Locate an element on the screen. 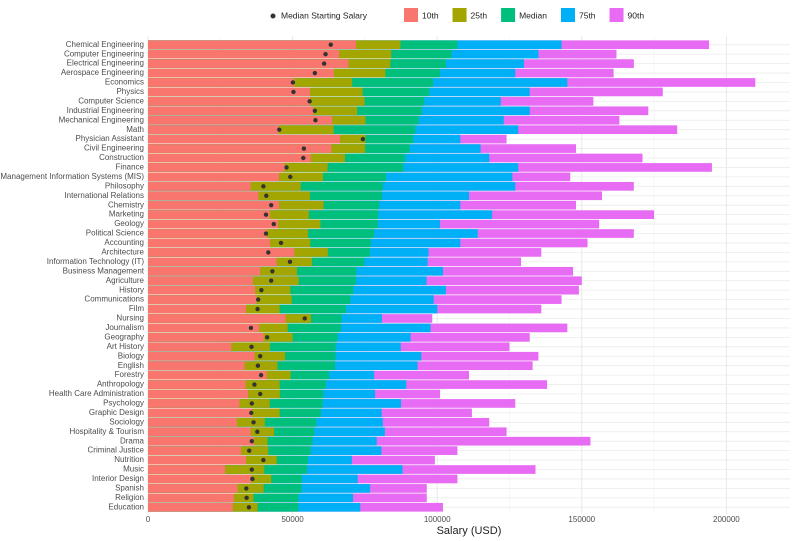  y-tick-label: Chemical Engineering is located at coordinates (105, 44).